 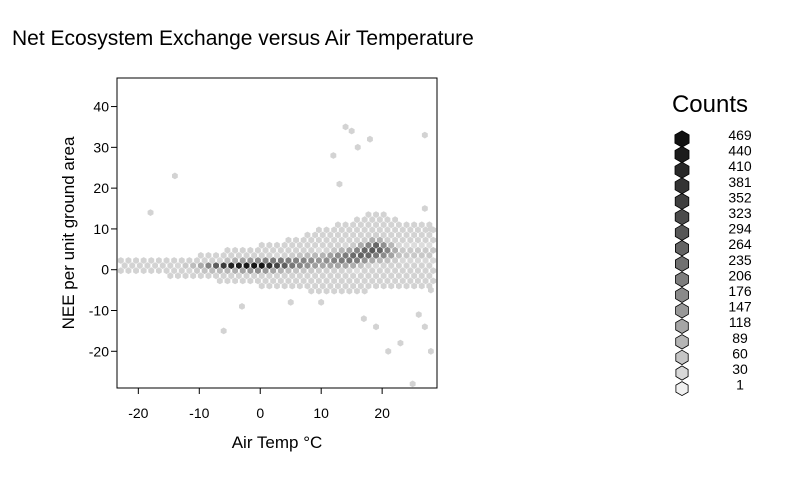 I want to click on x-tick-label: -20, so click(x=138, y=413).